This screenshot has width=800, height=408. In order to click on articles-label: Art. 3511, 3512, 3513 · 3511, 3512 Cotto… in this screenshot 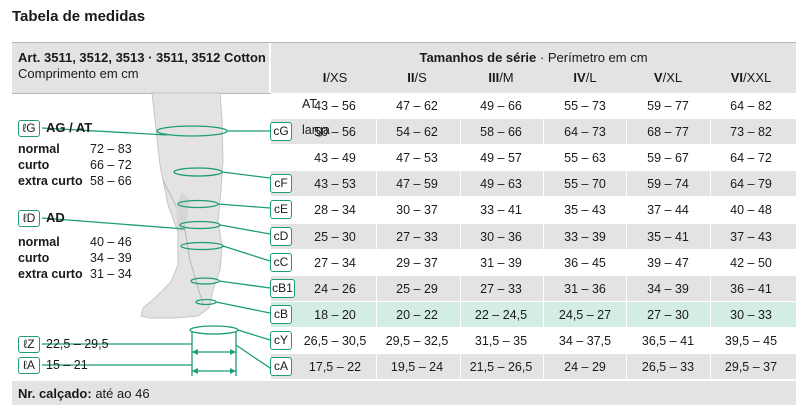, I will do `click(142, 57)`.